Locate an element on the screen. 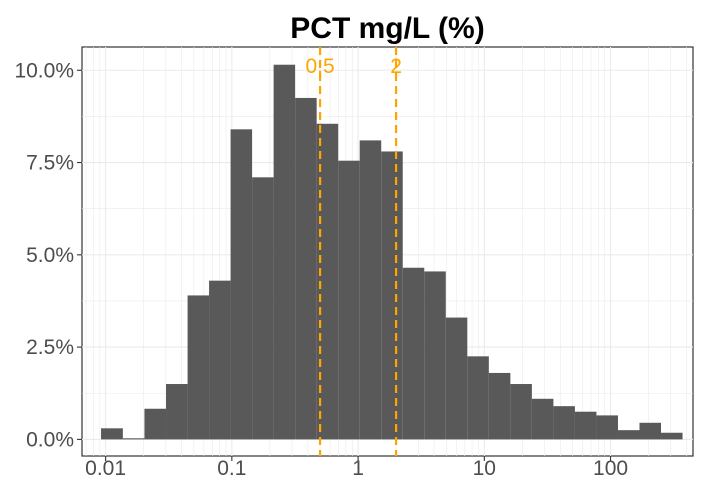  x-tick-label: 100 is located at coordinates (610, 467).